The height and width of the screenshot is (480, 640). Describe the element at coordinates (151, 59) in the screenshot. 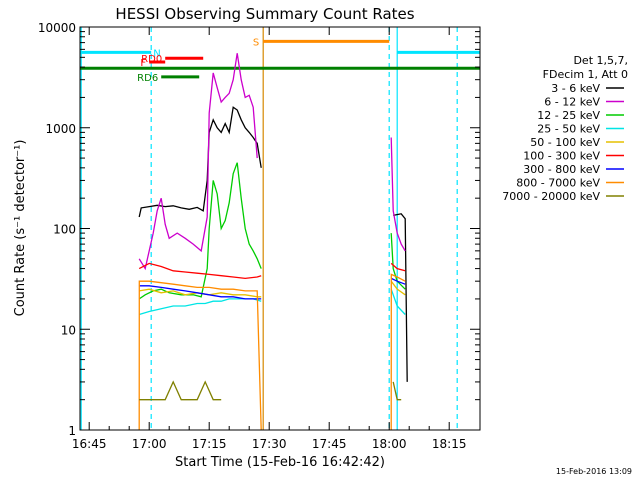

I see `annotation-label-4: RD0` at that location.